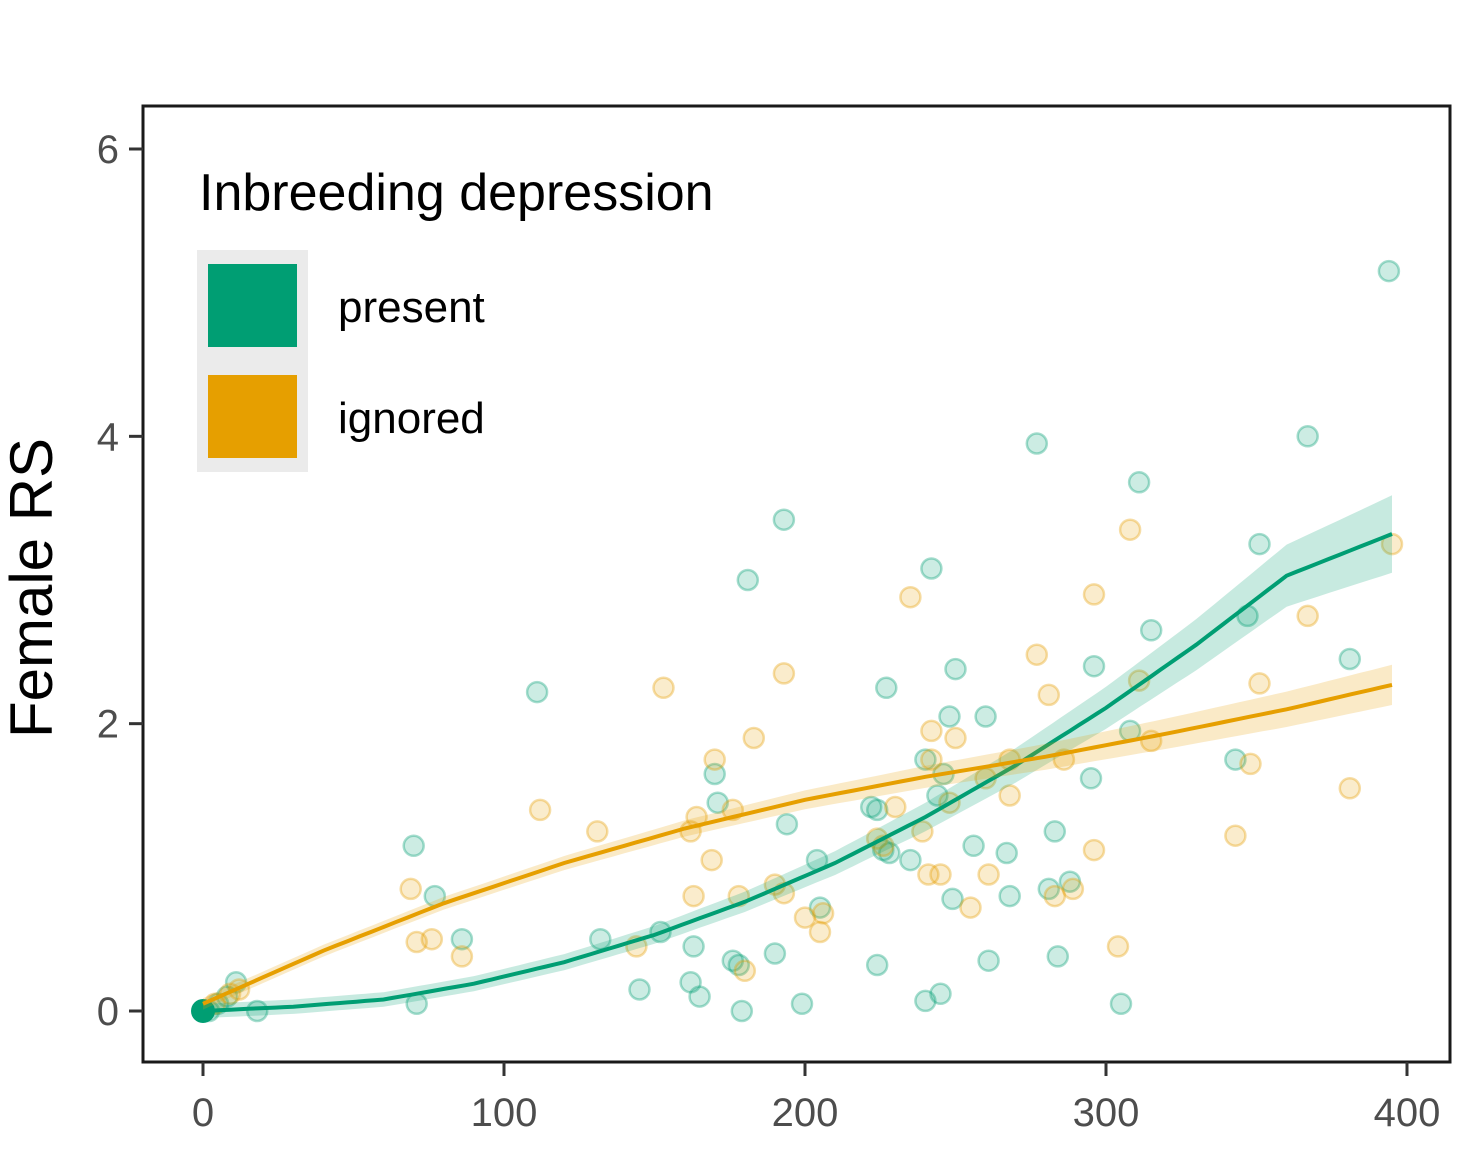  Describe the element at coordinates (805, 1113) in the screenshot. I see `x-tick-label-2: 200` at that location.